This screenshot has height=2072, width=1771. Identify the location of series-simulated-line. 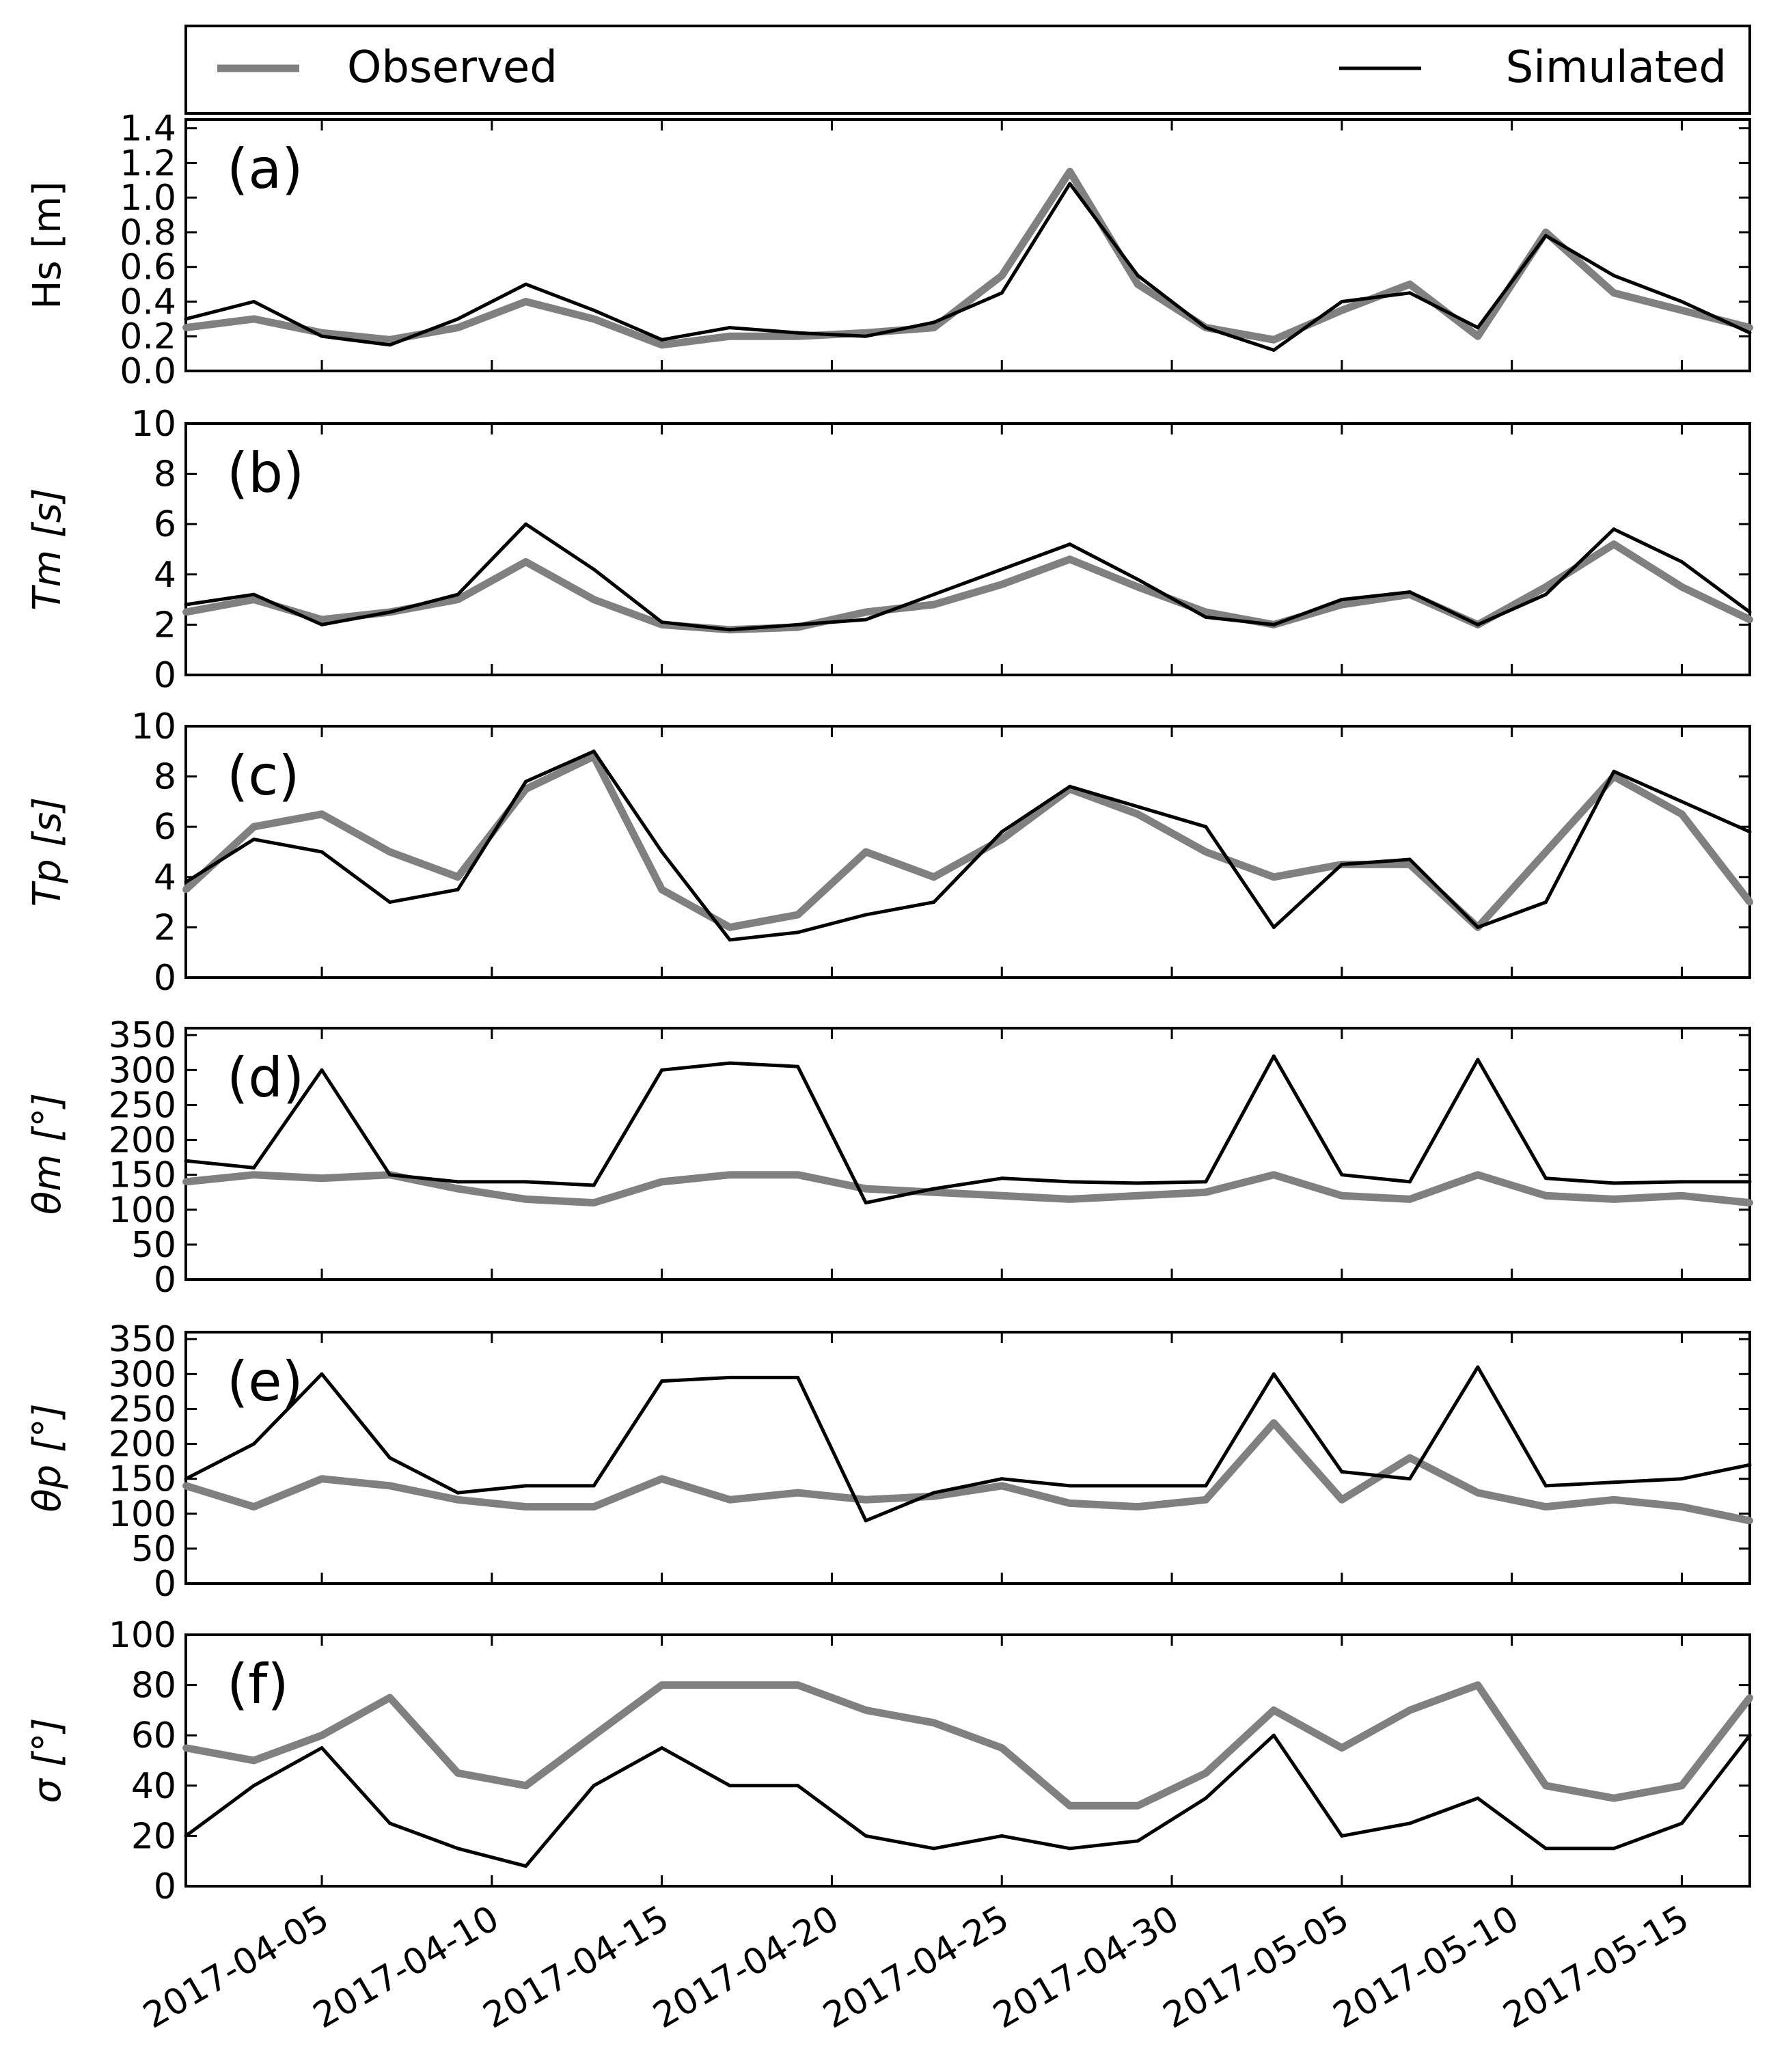
(967, 845).